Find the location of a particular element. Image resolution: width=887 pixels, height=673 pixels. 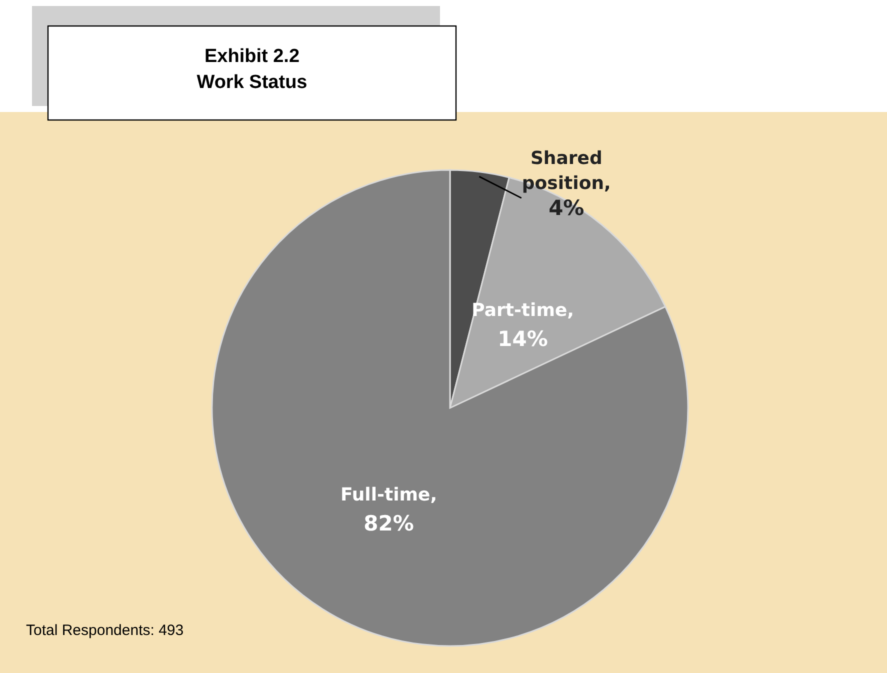

data-label: Full-time, 82% is located at coordinates (389, 510).